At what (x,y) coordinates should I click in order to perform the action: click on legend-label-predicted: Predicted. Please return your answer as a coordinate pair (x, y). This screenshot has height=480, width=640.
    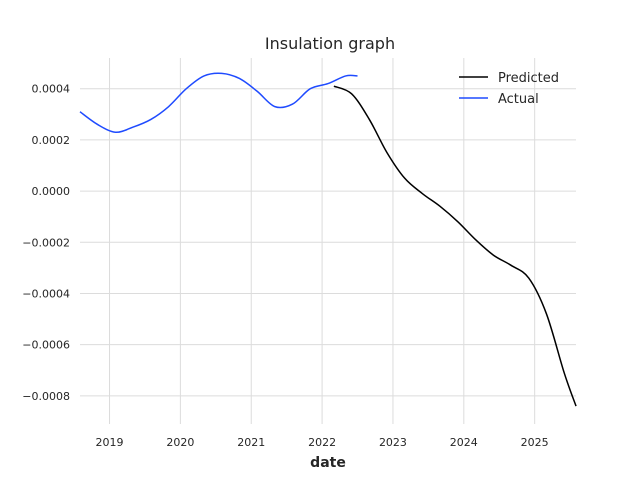
    Looking at the image, I should click on (528, 78).